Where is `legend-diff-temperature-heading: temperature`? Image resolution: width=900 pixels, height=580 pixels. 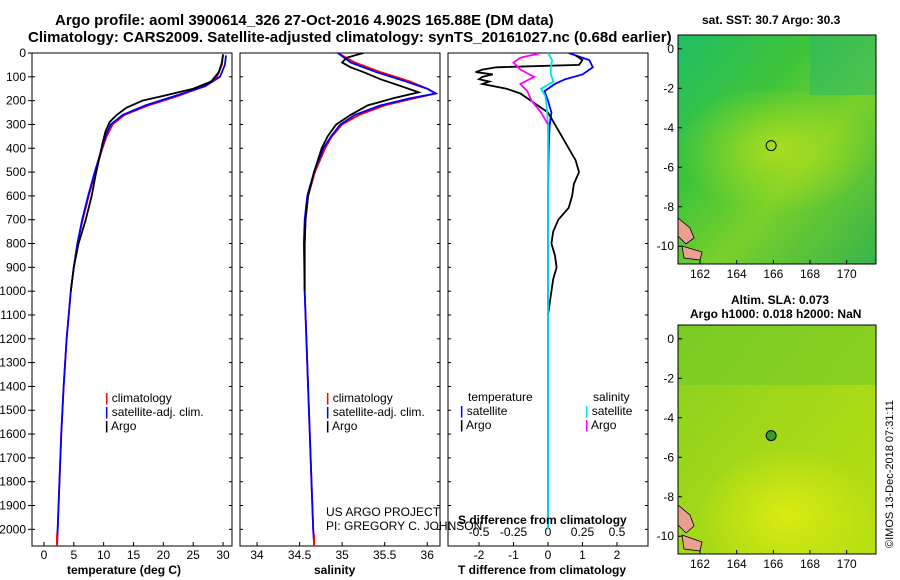 legend-diff-temperature-heading: temperature is located at coordinates (500, 397).